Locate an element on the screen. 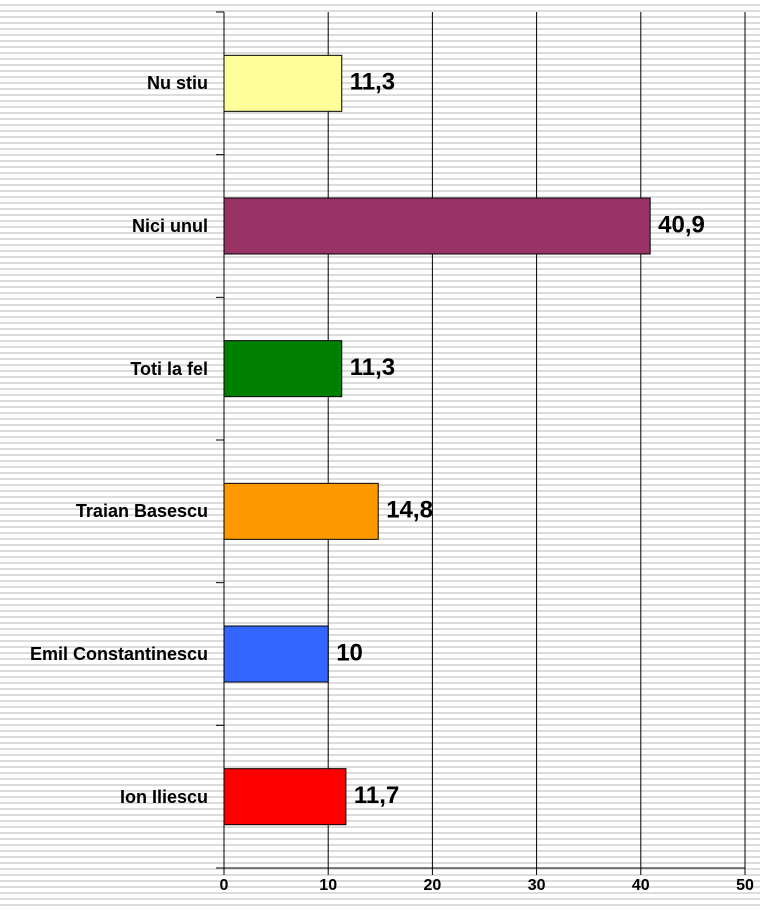  category-label: Toti la fel is located at coordinates (169, 368).